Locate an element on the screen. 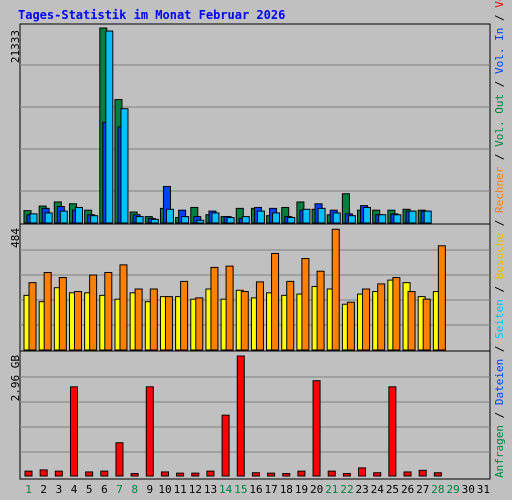  x-tick-label-day-13: 13 is located at coordinates (210, 489).